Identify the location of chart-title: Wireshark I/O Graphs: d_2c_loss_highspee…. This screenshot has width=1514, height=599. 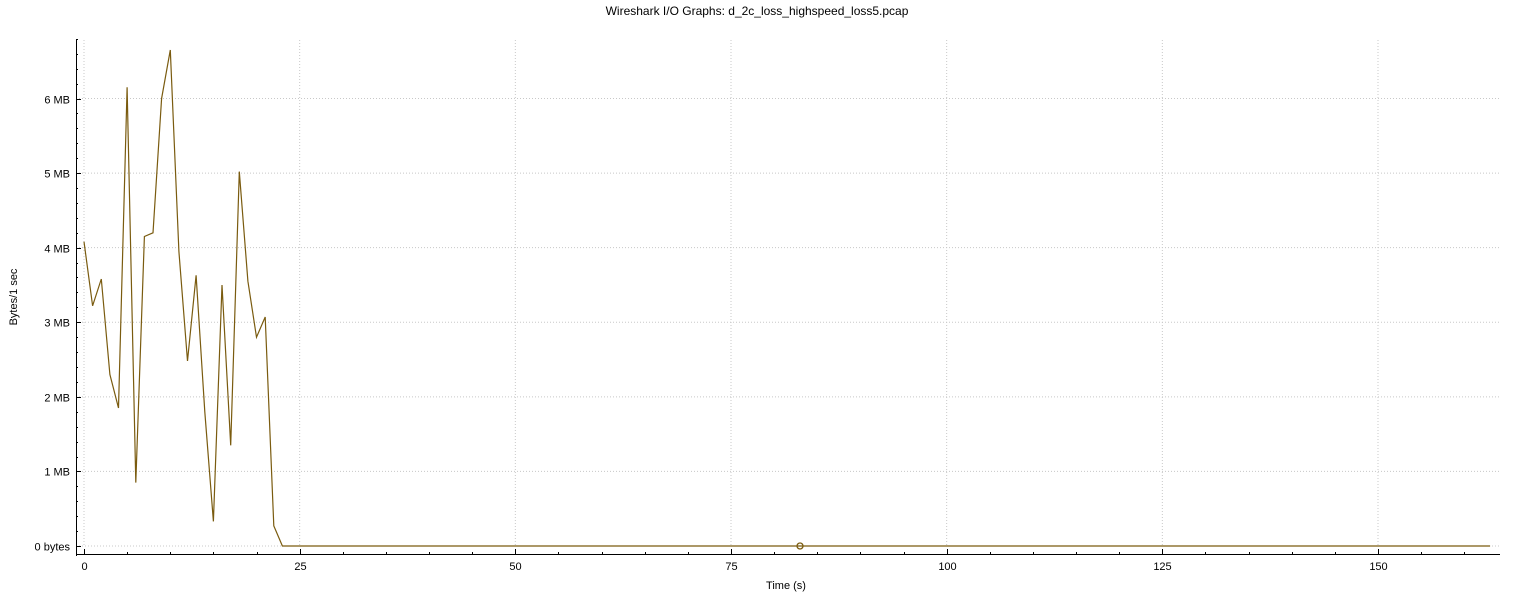
(757, 11).